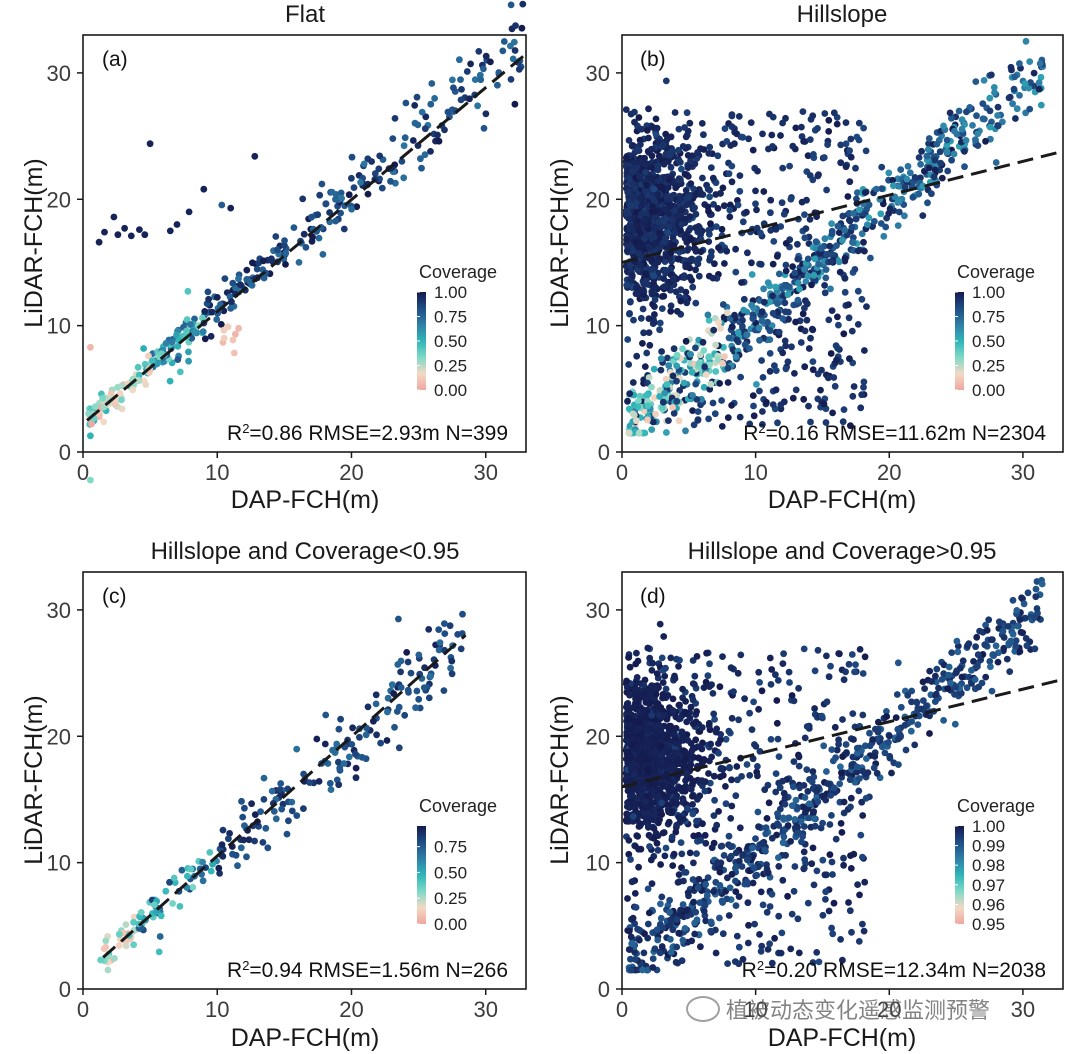 This screenshot has height=1054, width=1080. What do you see at coordinates (598, 199) in the screenshot?
I see `y-tick-label: 20` at bounding box center [598, 199].